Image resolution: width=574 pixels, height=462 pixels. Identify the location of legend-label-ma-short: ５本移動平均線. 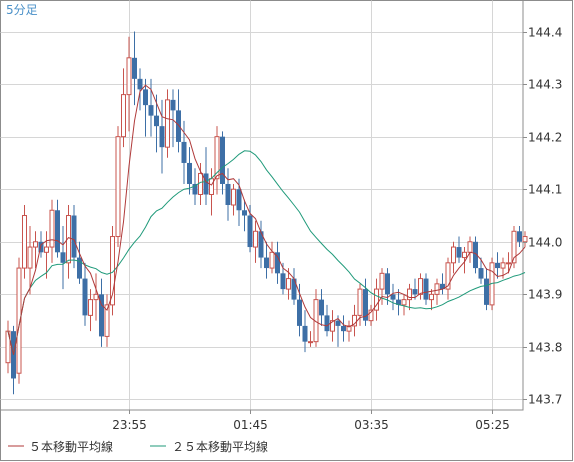
(71, 446).